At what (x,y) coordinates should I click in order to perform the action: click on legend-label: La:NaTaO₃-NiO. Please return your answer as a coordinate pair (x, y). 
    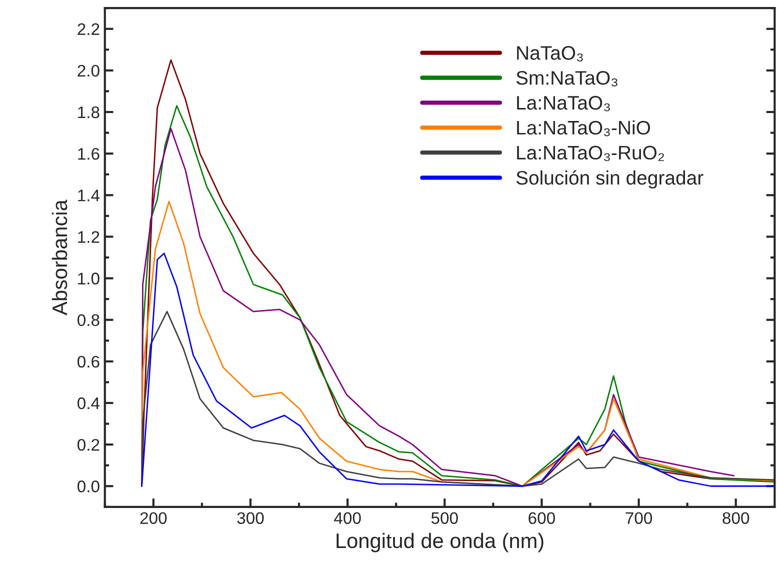
    Looking at the image, I should click on (583, 128).